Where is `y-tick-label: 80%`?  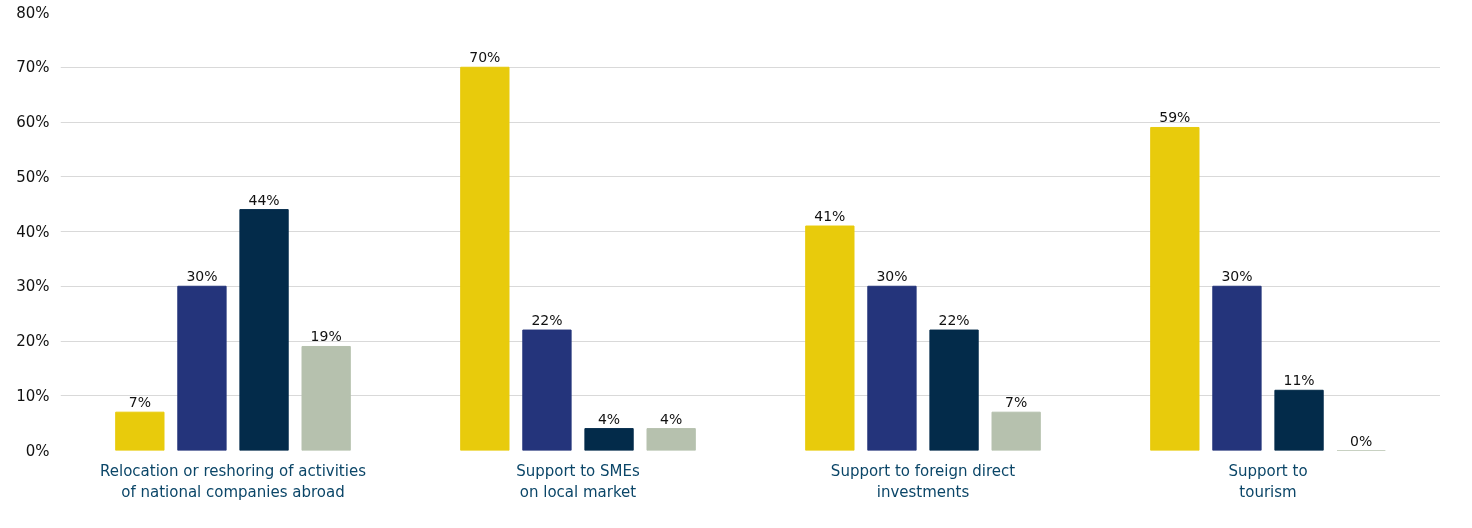 y-tick-label: 80% is located at coordinates (33, 12).